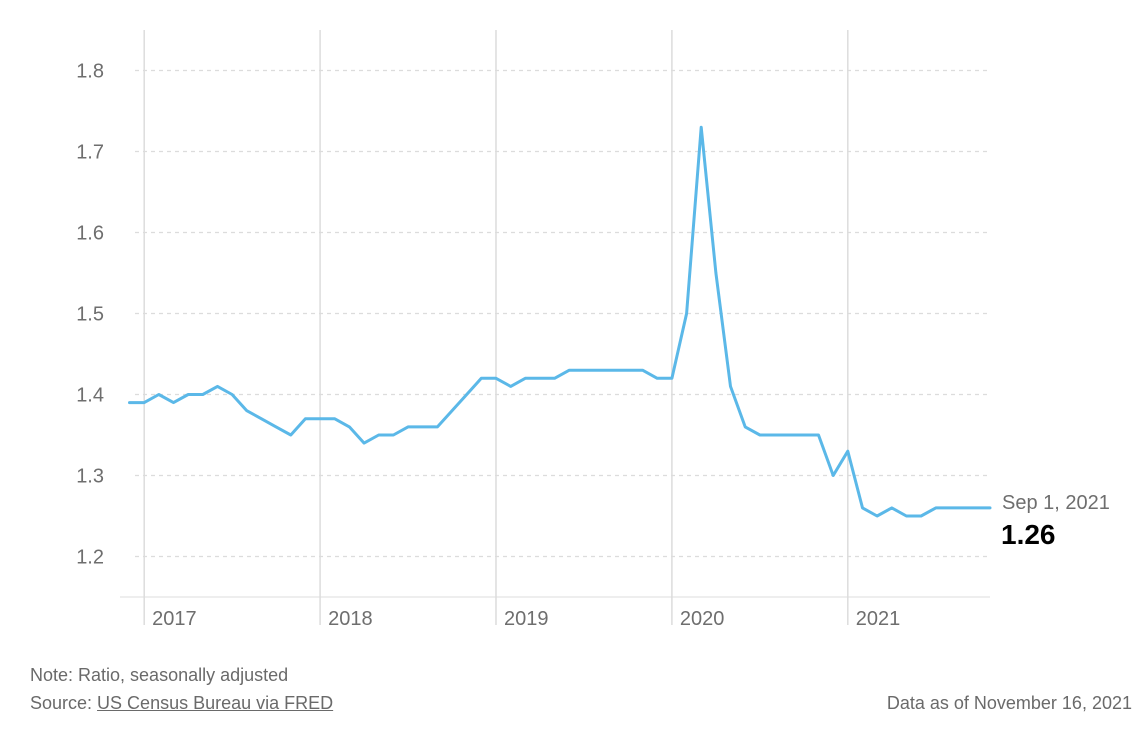  Describe the element at coordinates (90, 396) in the screenshot. I see `y-tick-label: 1.4` at that location.